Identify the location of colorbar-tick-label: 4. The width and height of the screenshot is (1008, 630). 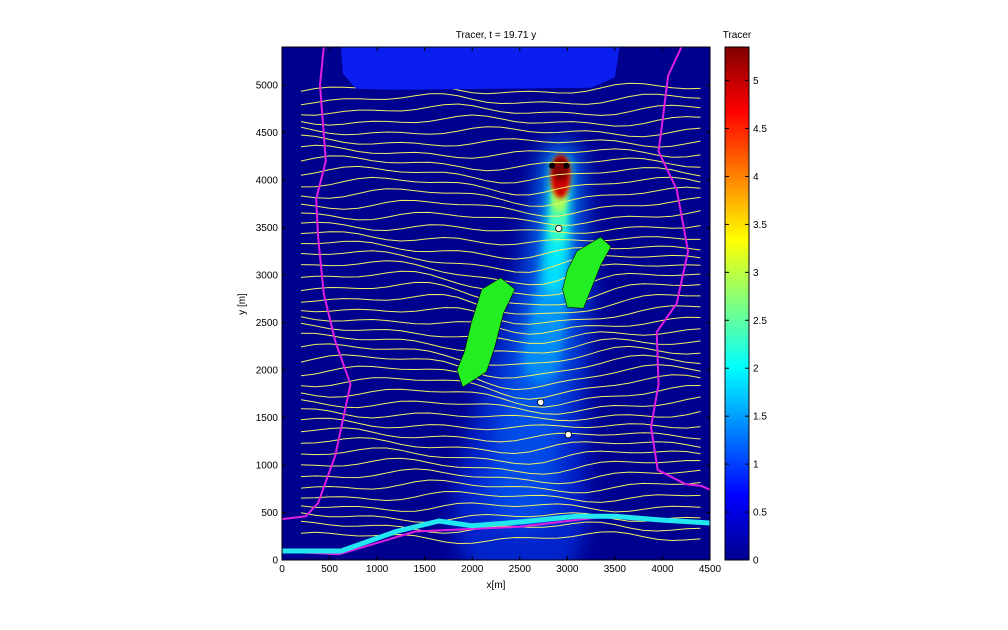
(756, 177).